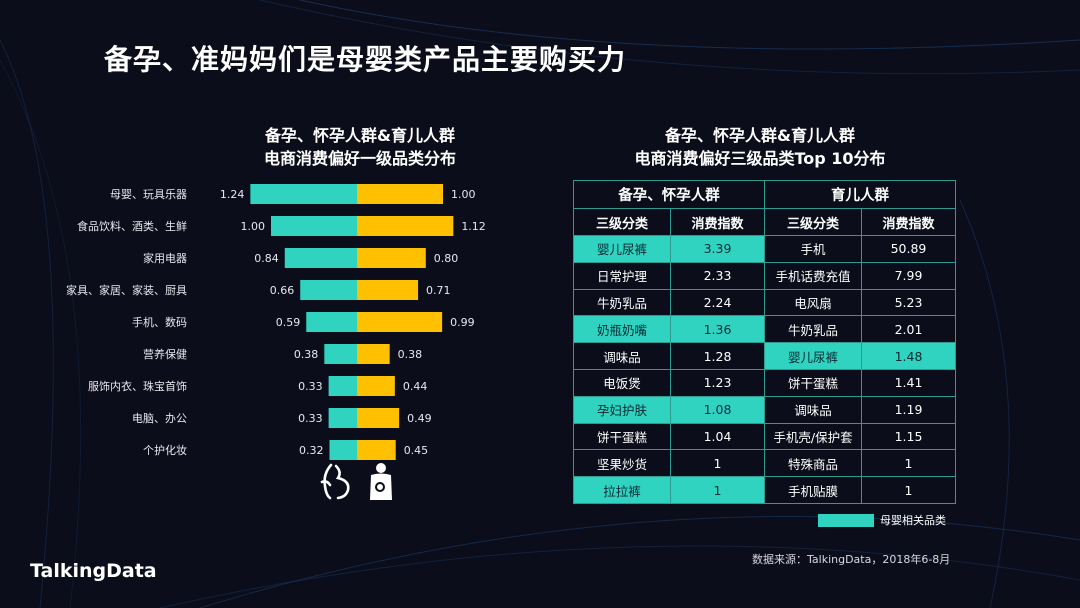 The image size is (1080, 608). I want to click on group-parenting-header: 育儿人群, so click(860, 194).